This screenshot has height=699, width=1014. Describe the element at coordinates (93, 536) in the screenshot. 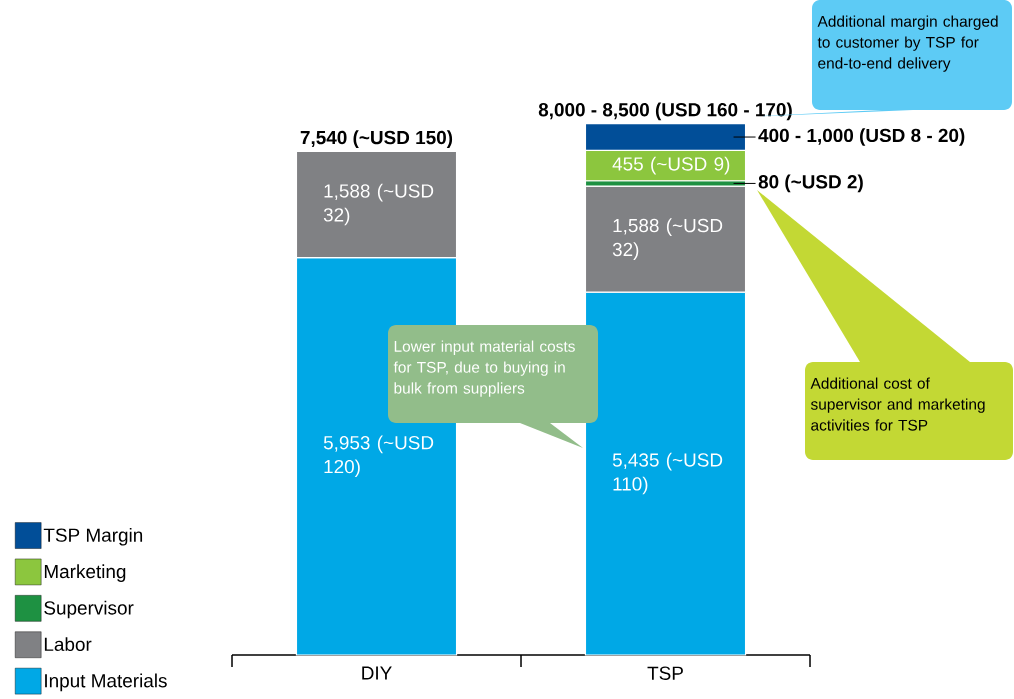

I see `legend-label: TSP Margin` at that location.